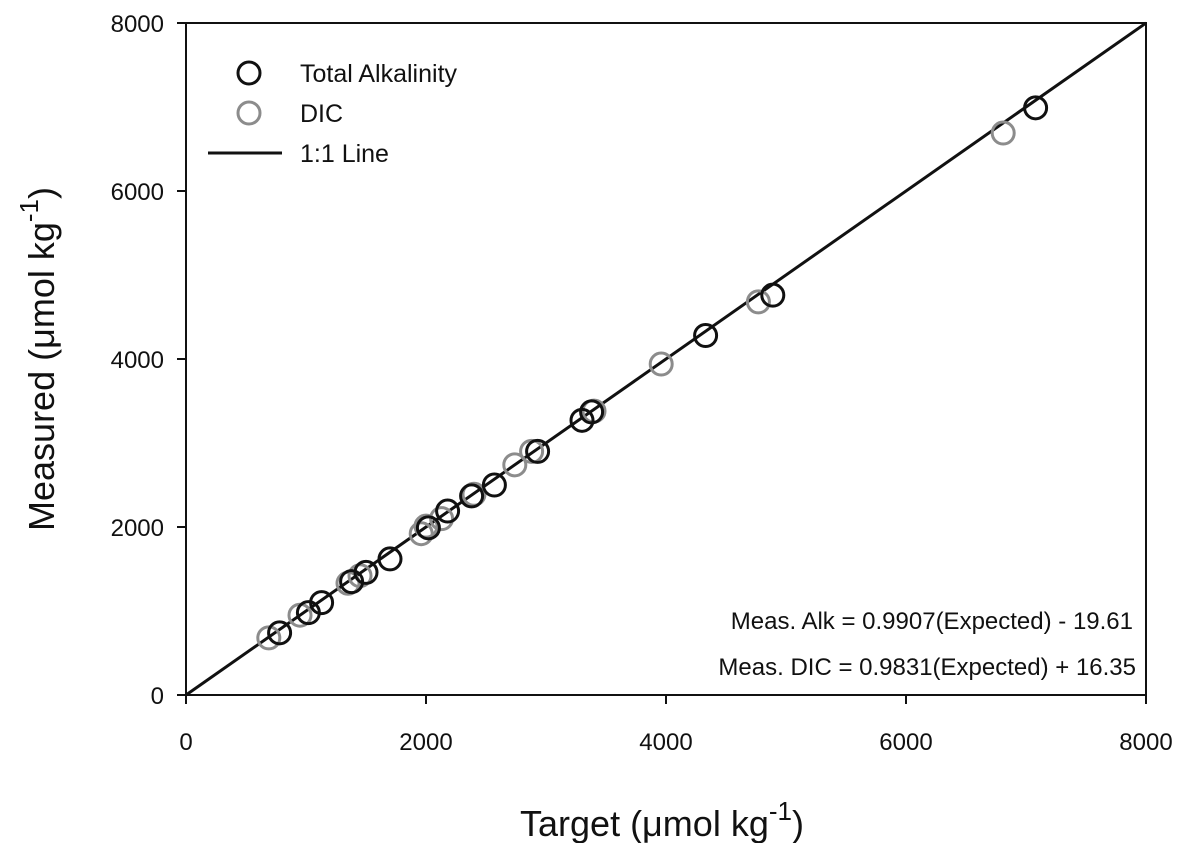 This screenshot has height=843, width=1181. I want to click on y-axis-title: Measured (μmol kg-1), so click(38, 359).